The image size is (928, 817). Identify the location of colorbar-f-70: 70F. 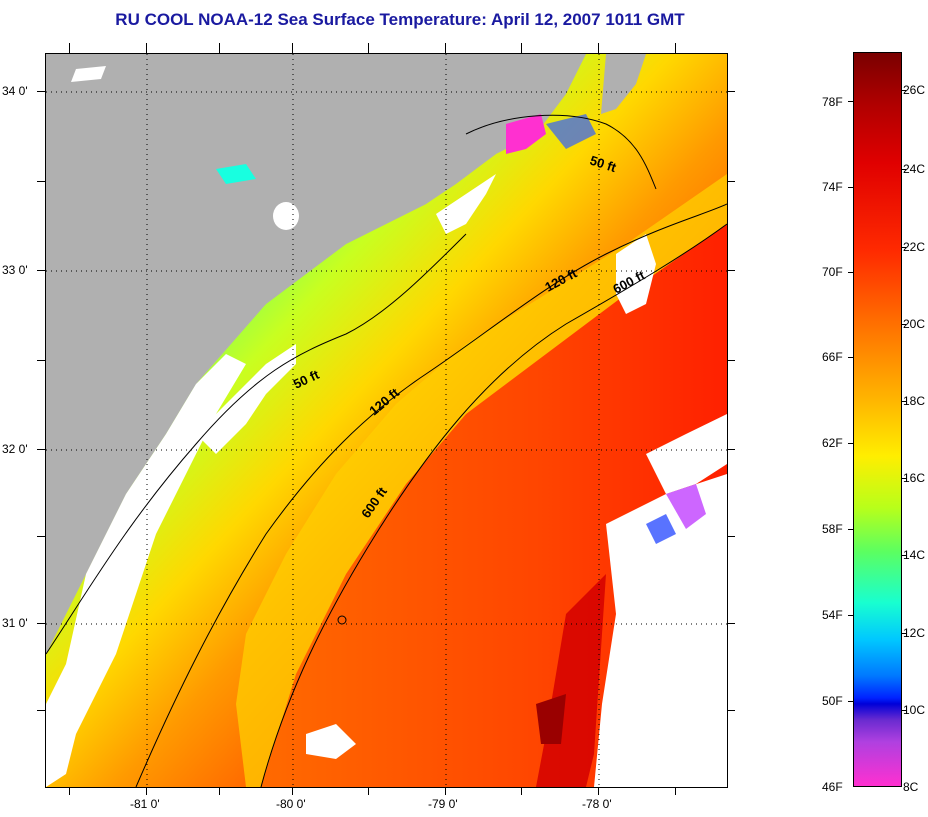
(832, 272).